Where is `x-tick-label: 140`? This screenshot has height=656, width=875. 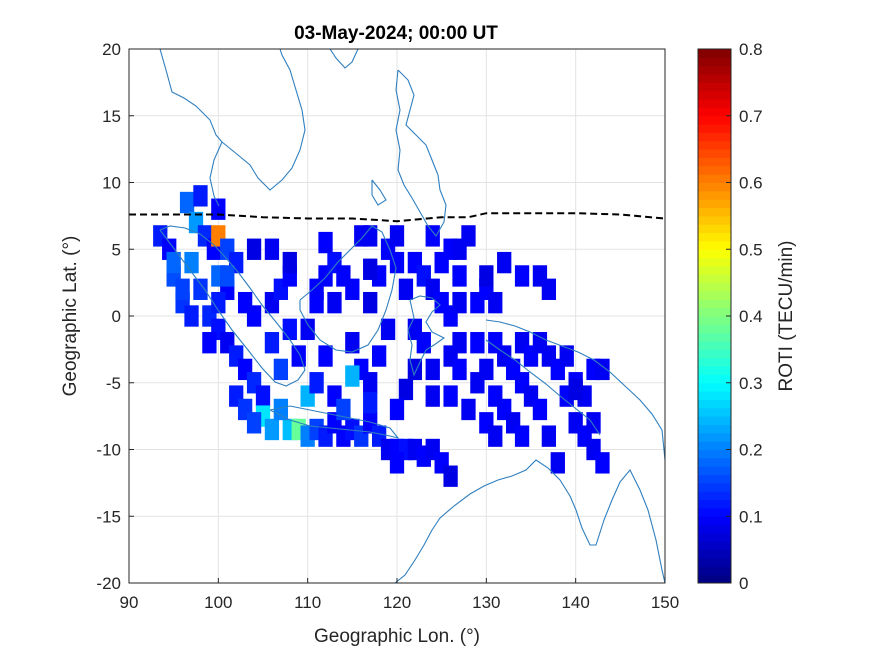
x-tick-label: 140 is located at coordinates (575, 602).